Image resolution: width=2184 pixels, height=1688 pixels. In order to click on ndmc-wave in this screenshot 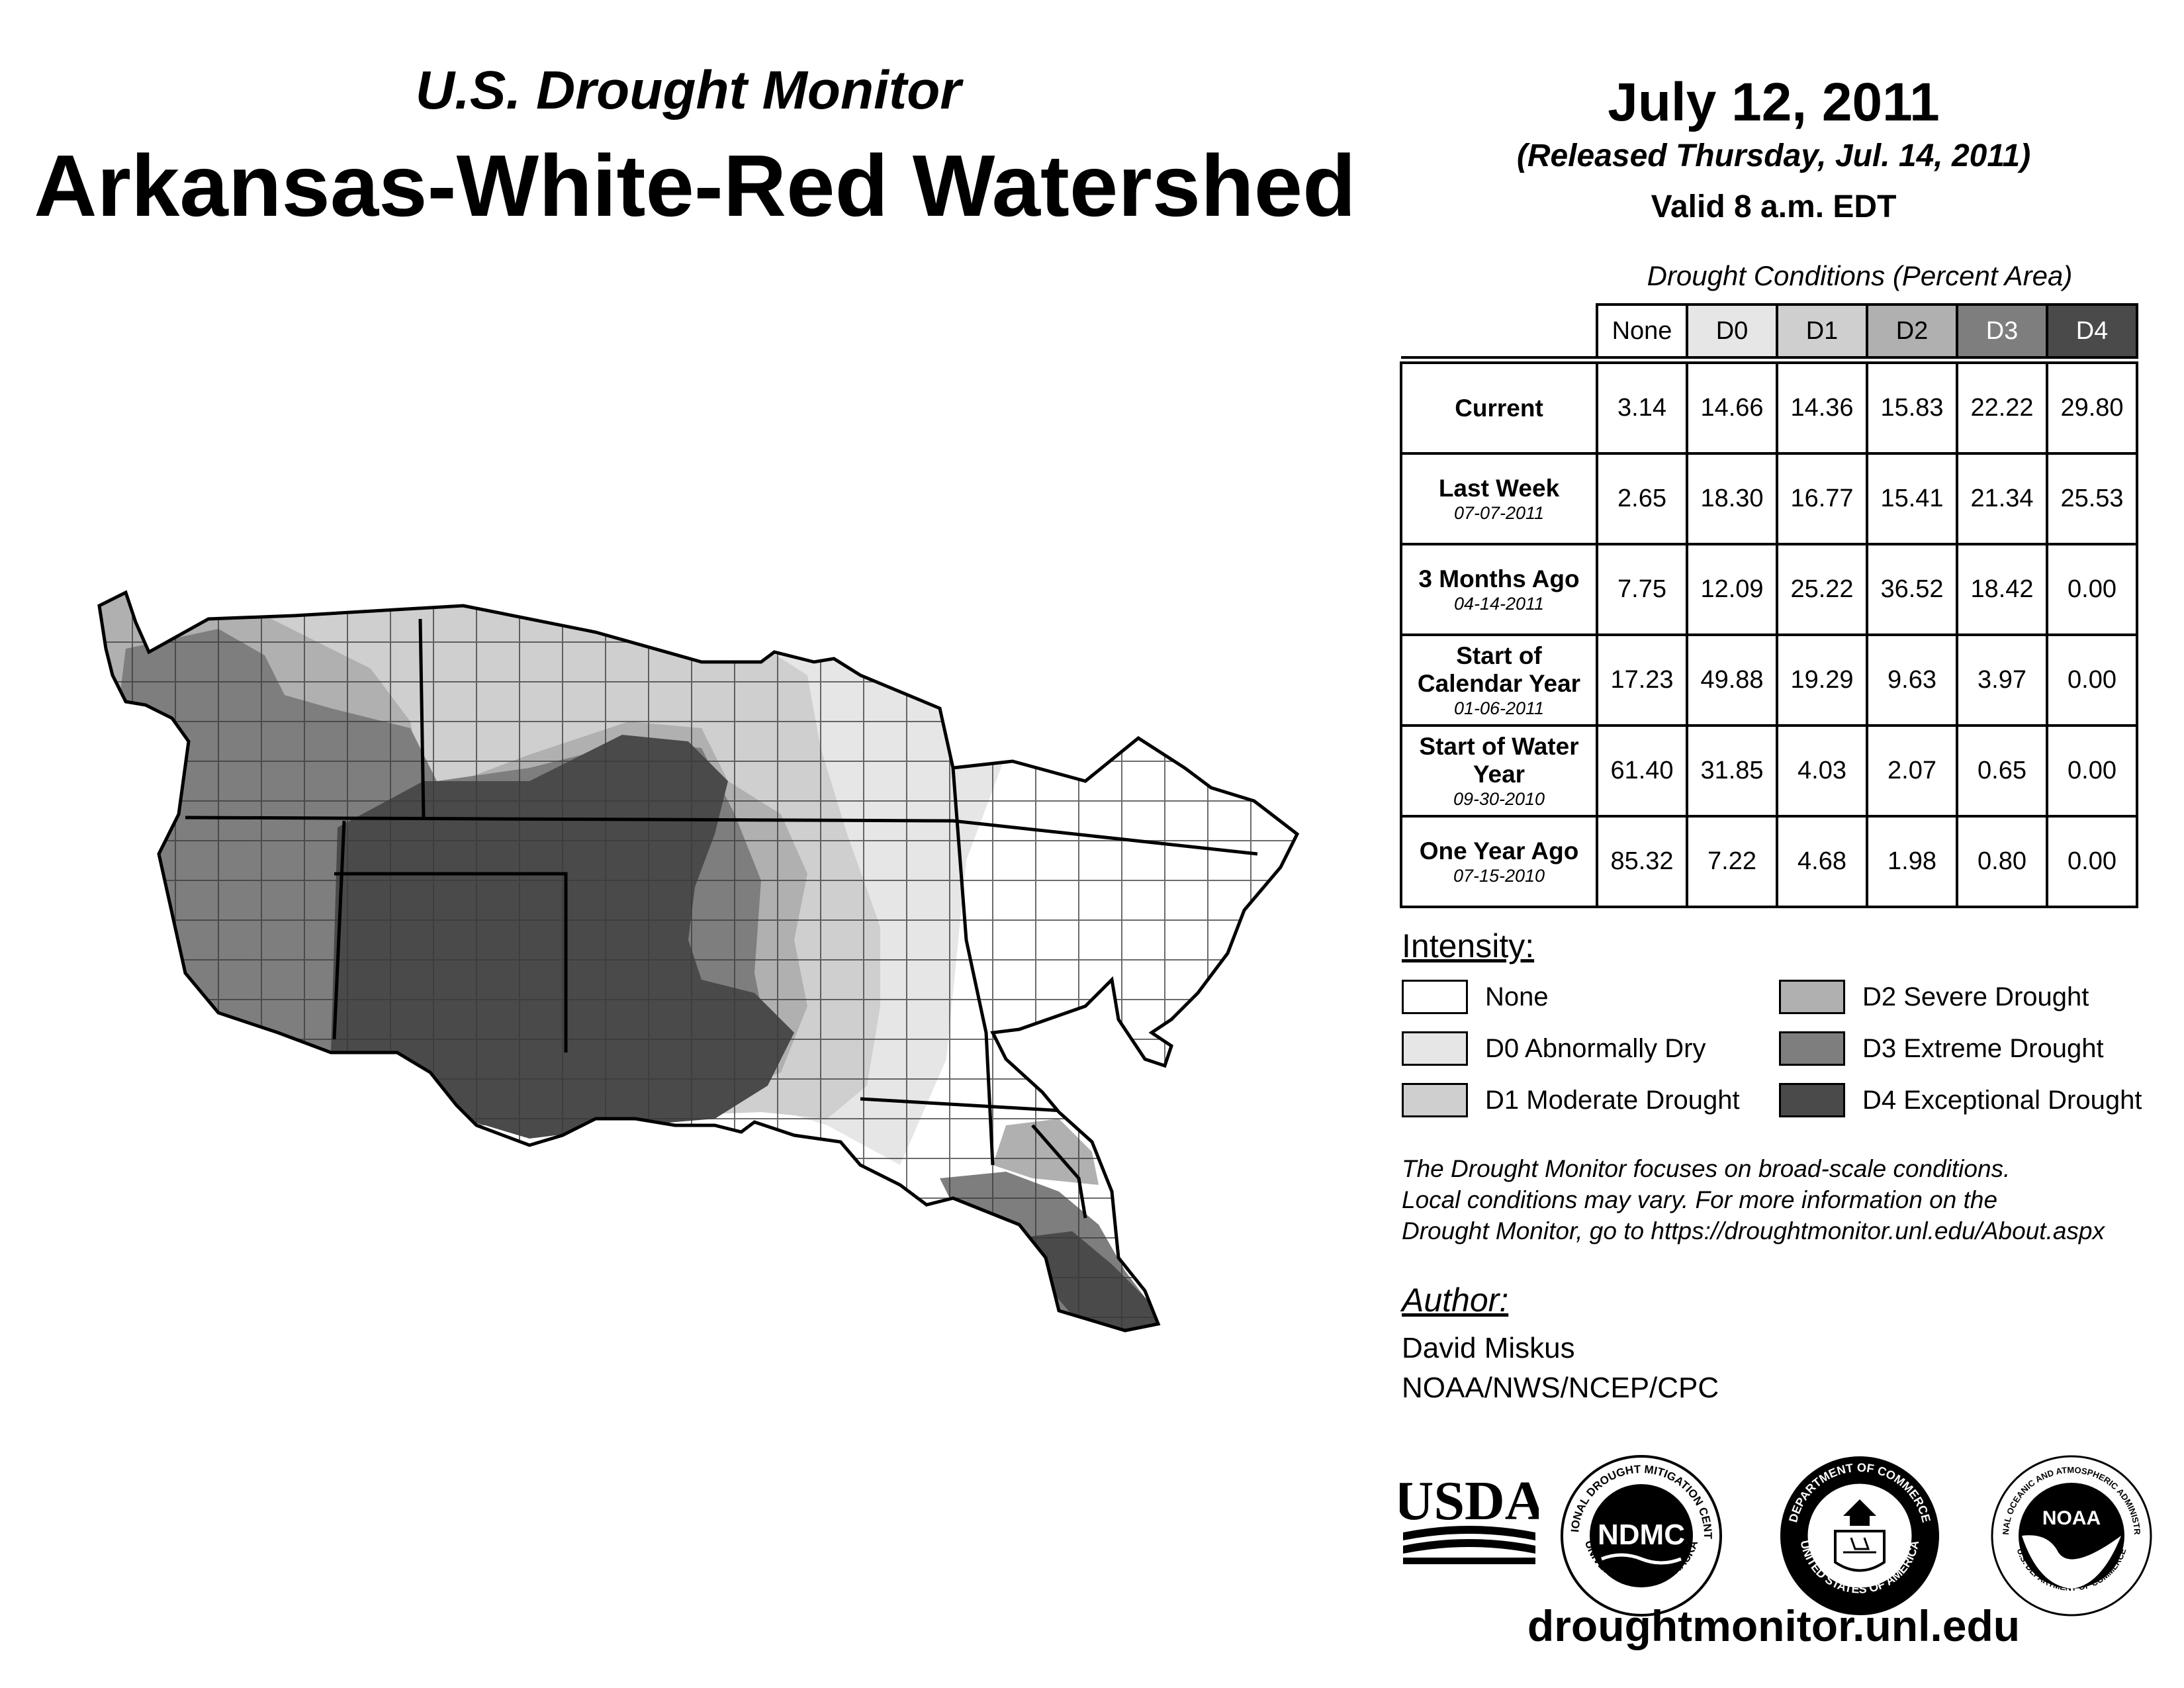, I will do `click(1641, 1559)`.